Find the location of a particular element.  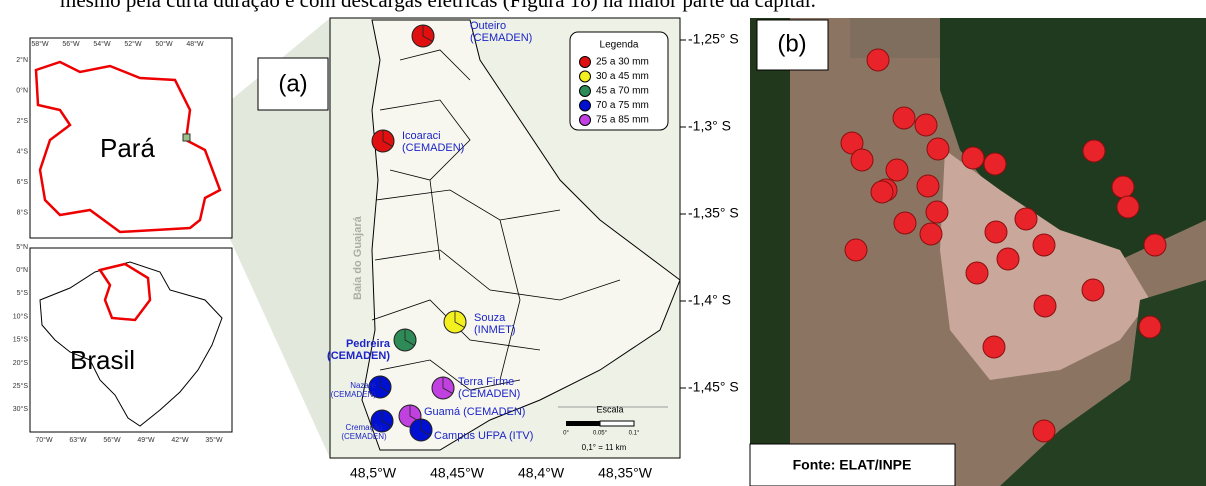

station-label: Outeiro is located at coordinates (488, 26).